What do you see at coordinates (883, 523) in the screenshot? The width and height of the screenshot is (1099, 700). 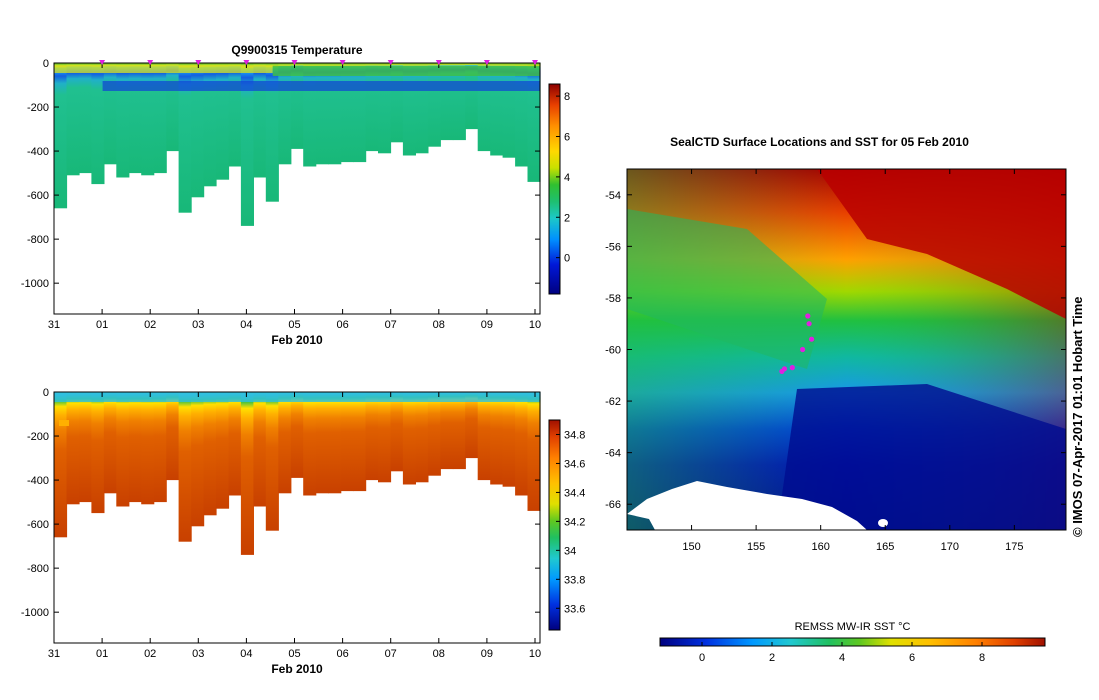 I see `coastal-island` at bounding box center [883, 523].